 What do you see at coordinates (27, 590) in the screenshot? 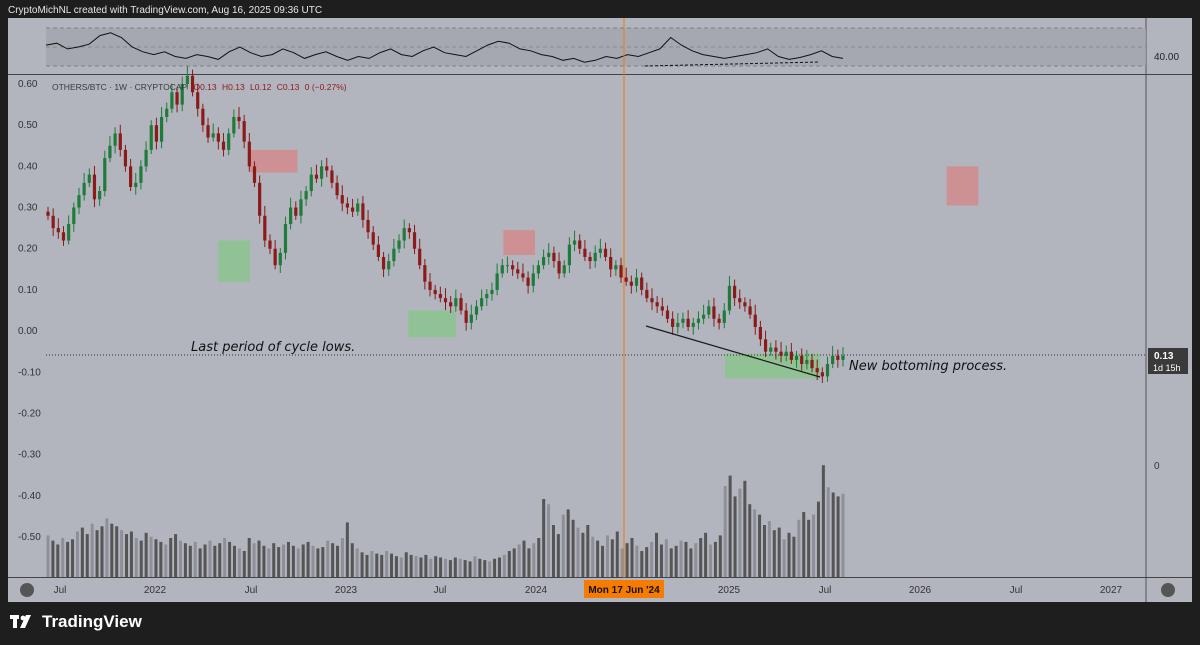
I see `chart-settings-circle-left` at bounding box center [27, 590].